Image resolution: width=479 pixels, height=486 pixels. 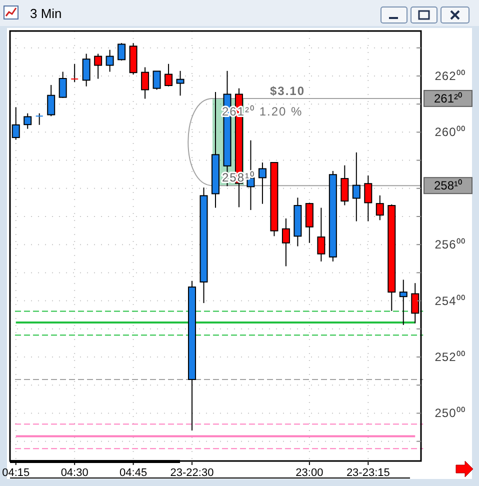 What do you see at coordinates (368, 473) in the screenshot?
I see `x-tick-label: 23-23:15` at bounding box center [368, 473].